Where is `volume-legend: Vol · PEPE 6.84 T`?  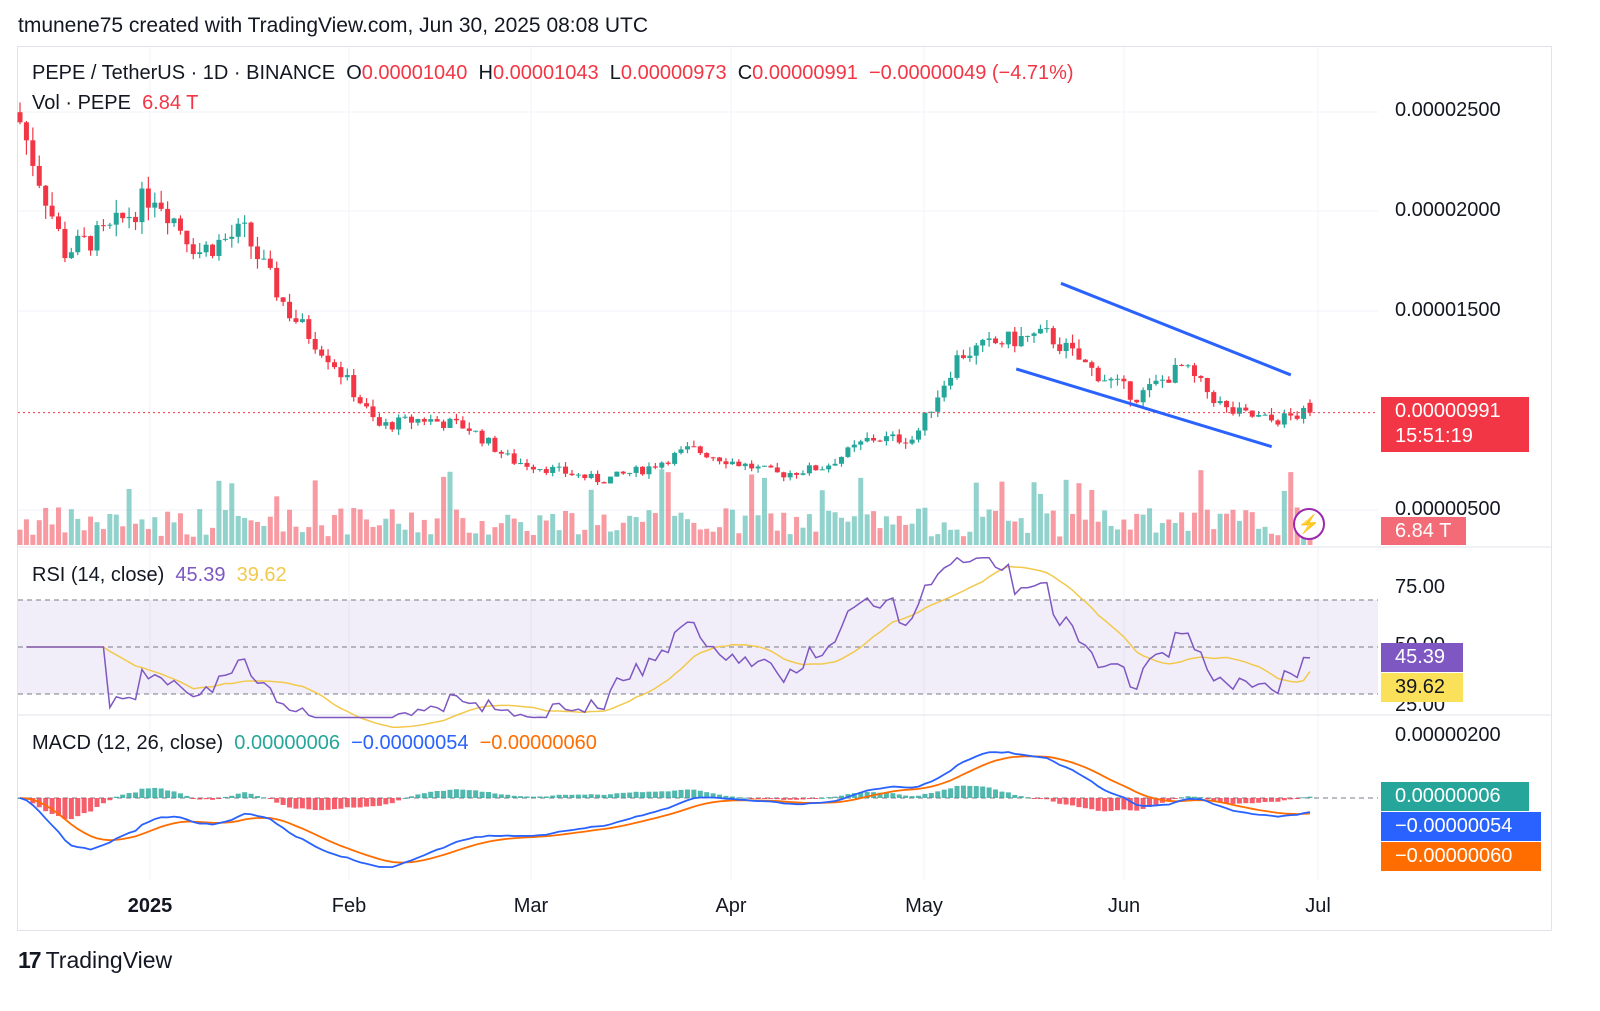 volume-legend: Vol · PEPE 6.84 T is located at coordinates (115, 103).